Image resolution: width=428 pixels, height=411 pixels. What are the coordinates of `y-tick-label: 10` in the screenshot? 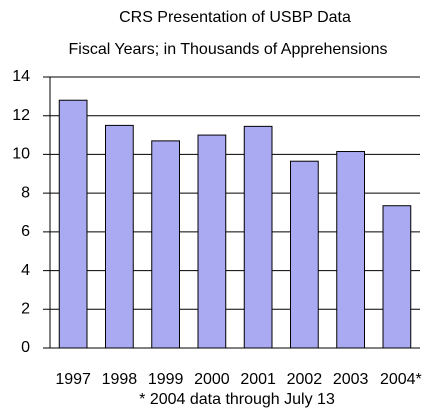 It's located at (21, 154).